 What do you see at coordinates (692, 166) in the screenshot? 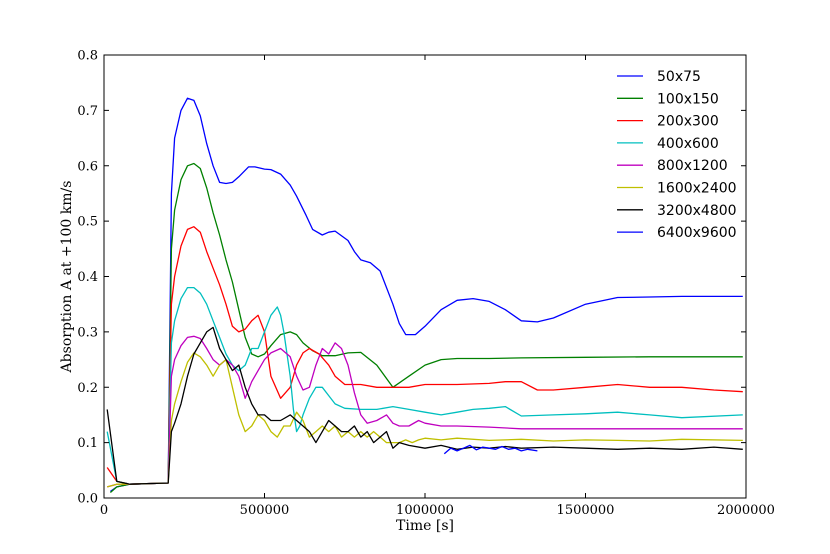
I see `legend-label: 800x1200` at bounding box center [692, 166].